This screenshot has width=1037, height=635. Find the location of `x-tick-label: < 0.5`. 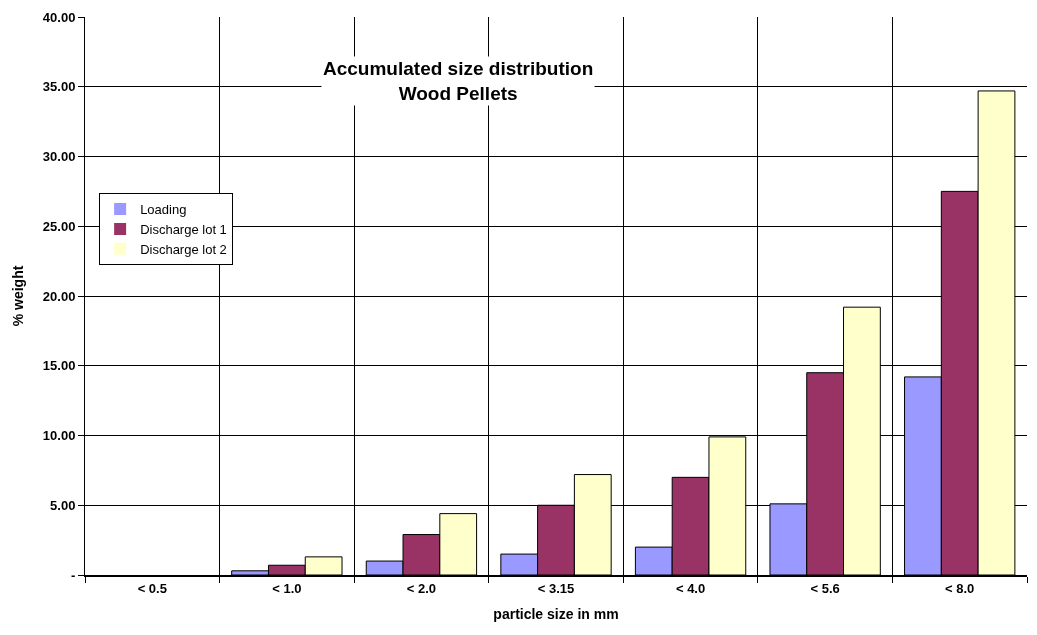

x-tick-label: < 0.5 is located at coordinates (152, 588).